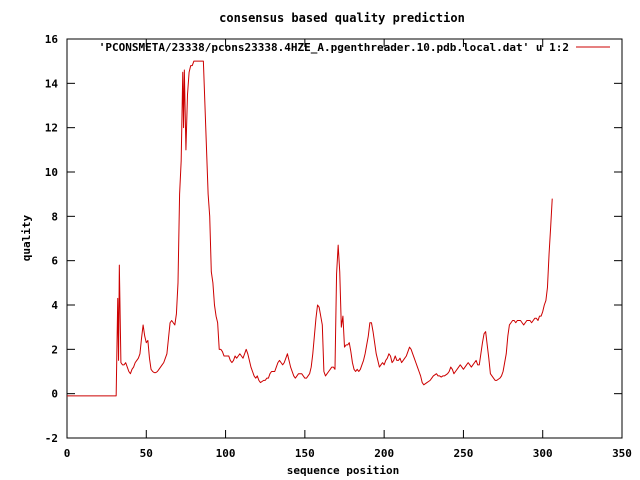  What do you see at coordinates (54, 305) in the screenshot?
I see `y-tick-label: 4` at bounding box center [54, 305].